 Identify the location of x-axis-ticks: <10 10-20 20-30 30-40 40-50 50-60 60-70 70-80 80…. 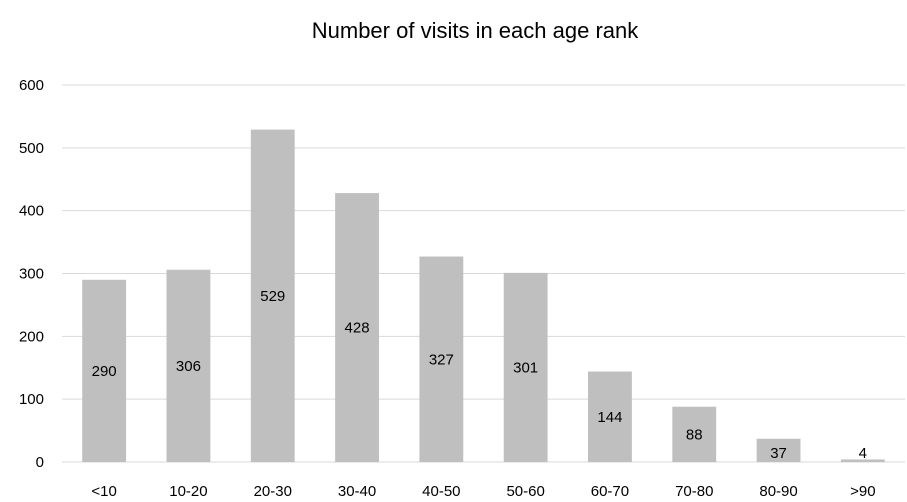
(483, 491).